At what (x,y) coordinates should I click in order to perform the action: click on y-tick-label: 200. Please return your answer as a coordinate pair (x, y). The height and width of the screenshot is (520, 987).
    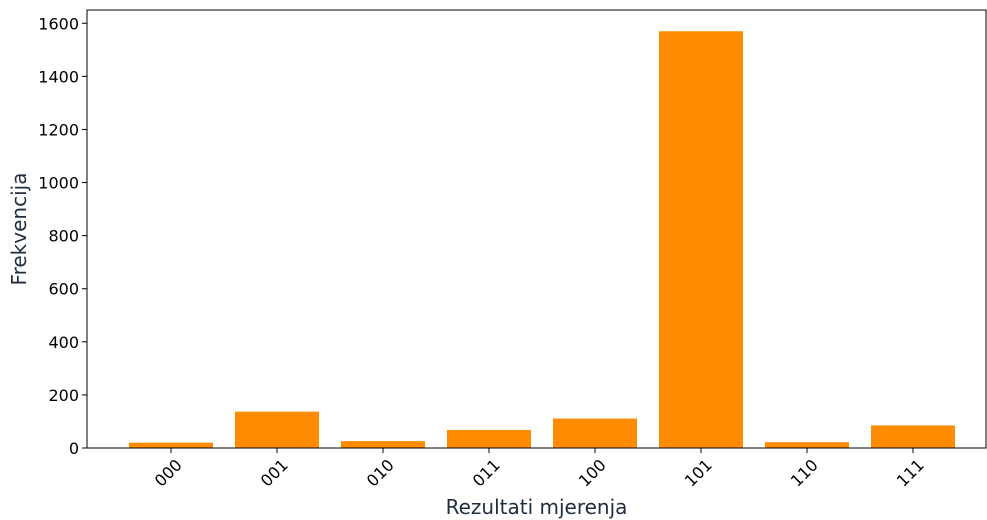
    Looking at the image, I should click on (63, 395).